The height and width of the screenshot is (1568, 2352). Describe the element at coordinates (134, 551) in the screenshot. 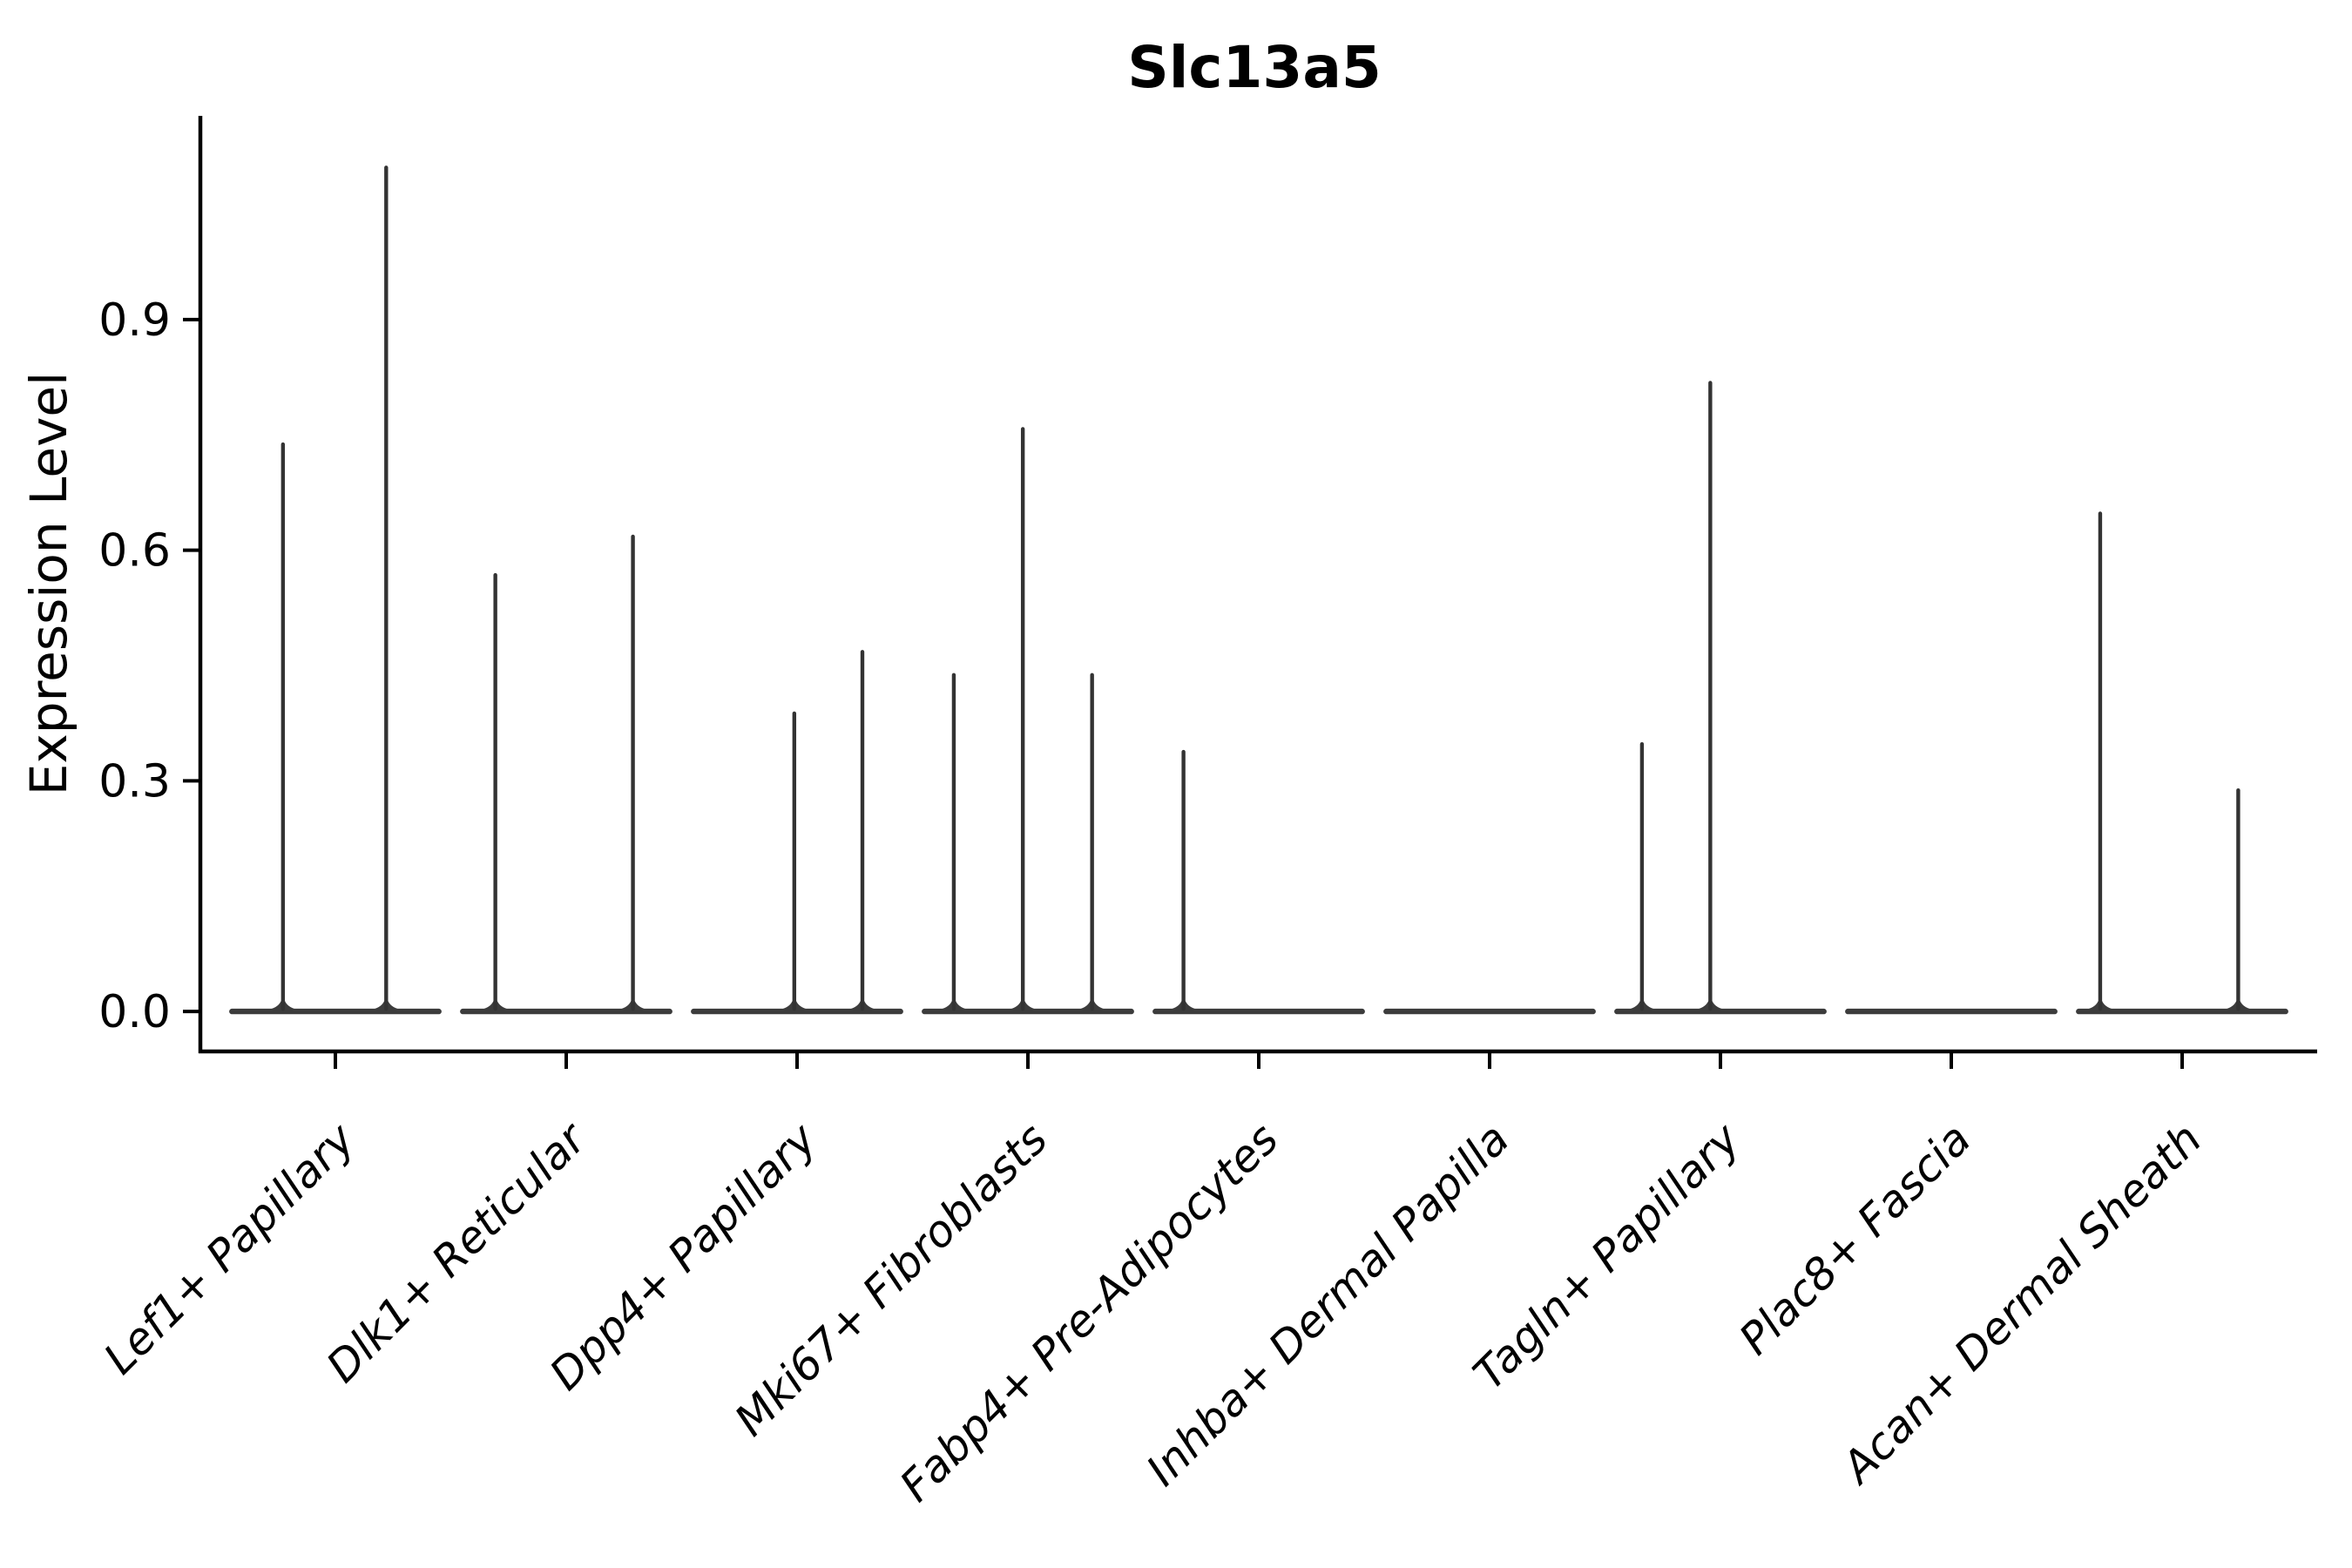

I see `y-tick-label: 0.6` at that location.